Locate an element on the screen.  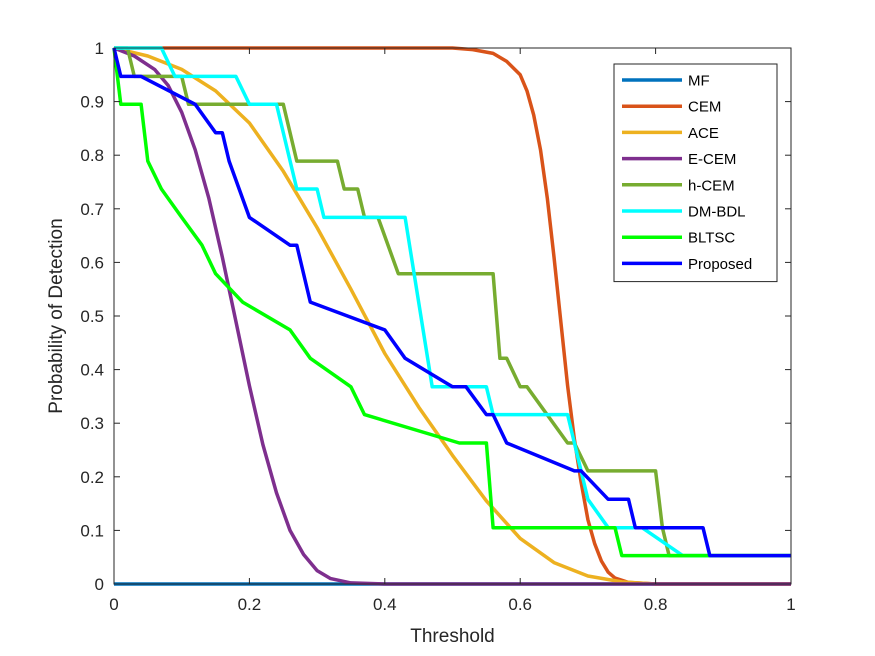
y-tick-label: 0 is located at coordinates (99, 584).